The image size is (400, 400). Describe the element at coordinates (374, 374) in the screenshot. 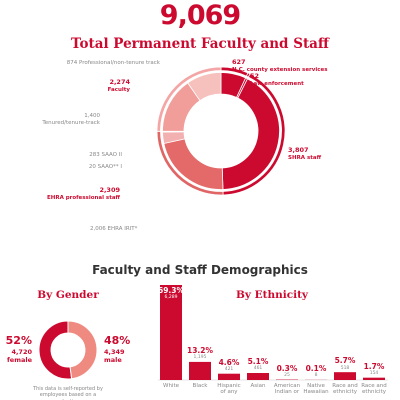

I see `bar-count: 154` at that location.